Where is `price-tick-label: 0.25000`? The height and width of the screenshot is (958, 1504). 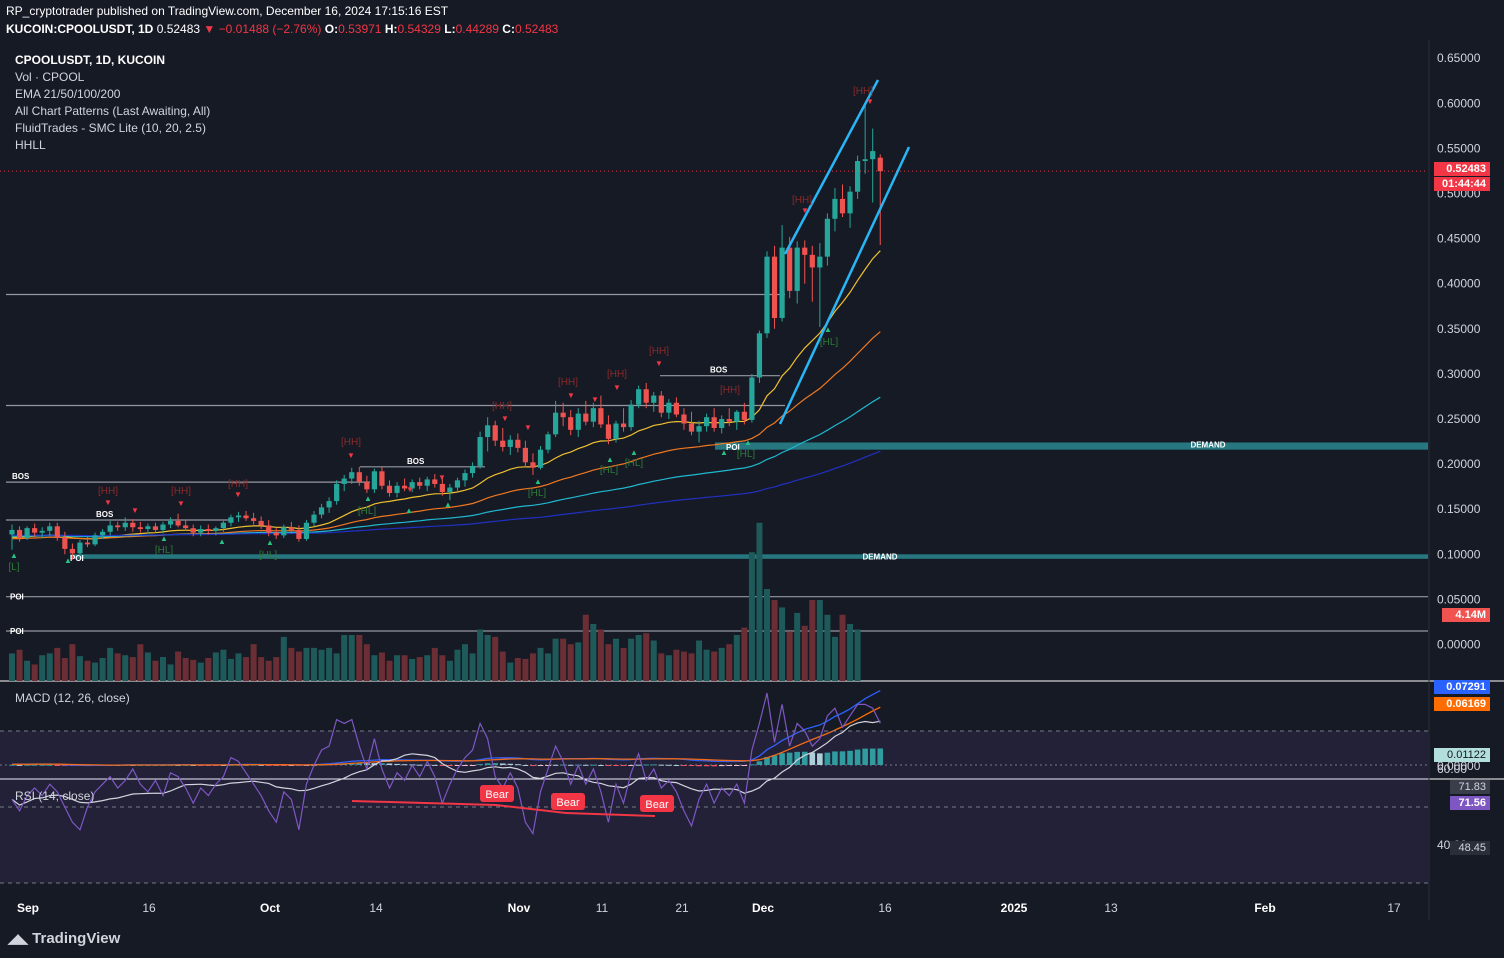 price-tick-label: 0.25000 is located at coordinates (1459, 419).